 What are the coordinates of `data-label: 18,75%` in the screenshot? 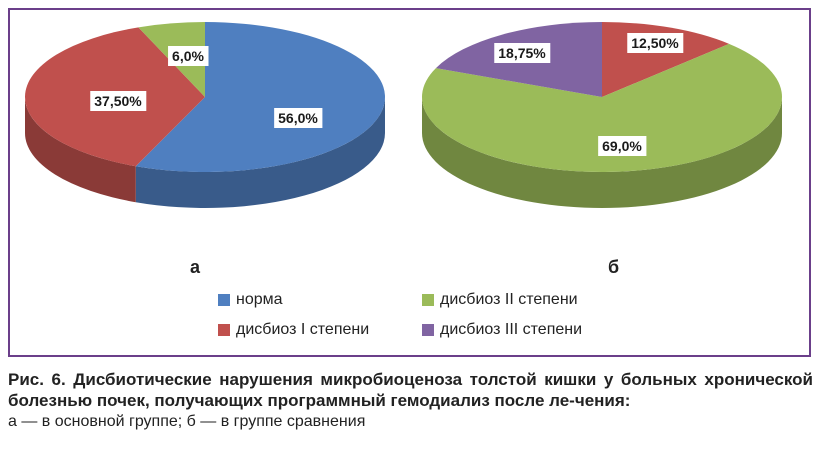 It's located at (522, 53).